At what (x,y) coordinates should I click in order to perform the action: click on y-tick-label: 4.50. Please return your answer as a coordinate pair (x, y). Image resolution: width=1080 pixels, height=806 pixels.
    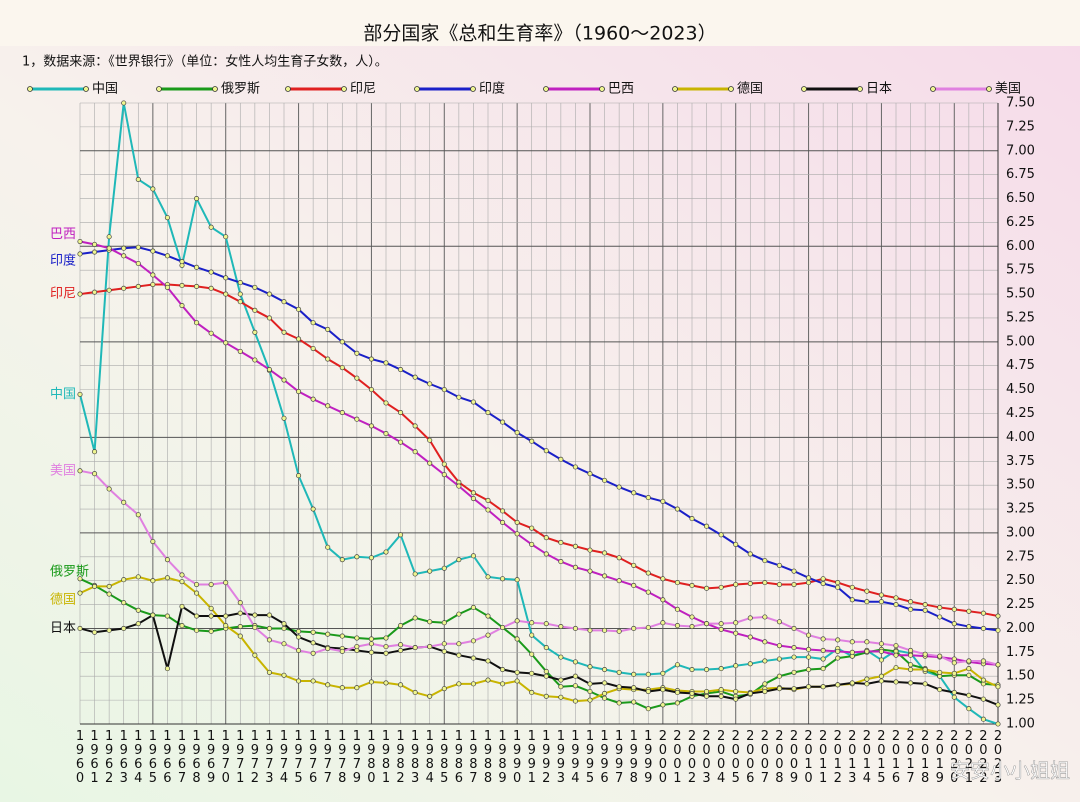
    Looking at the image, I should click on (1020, 389).